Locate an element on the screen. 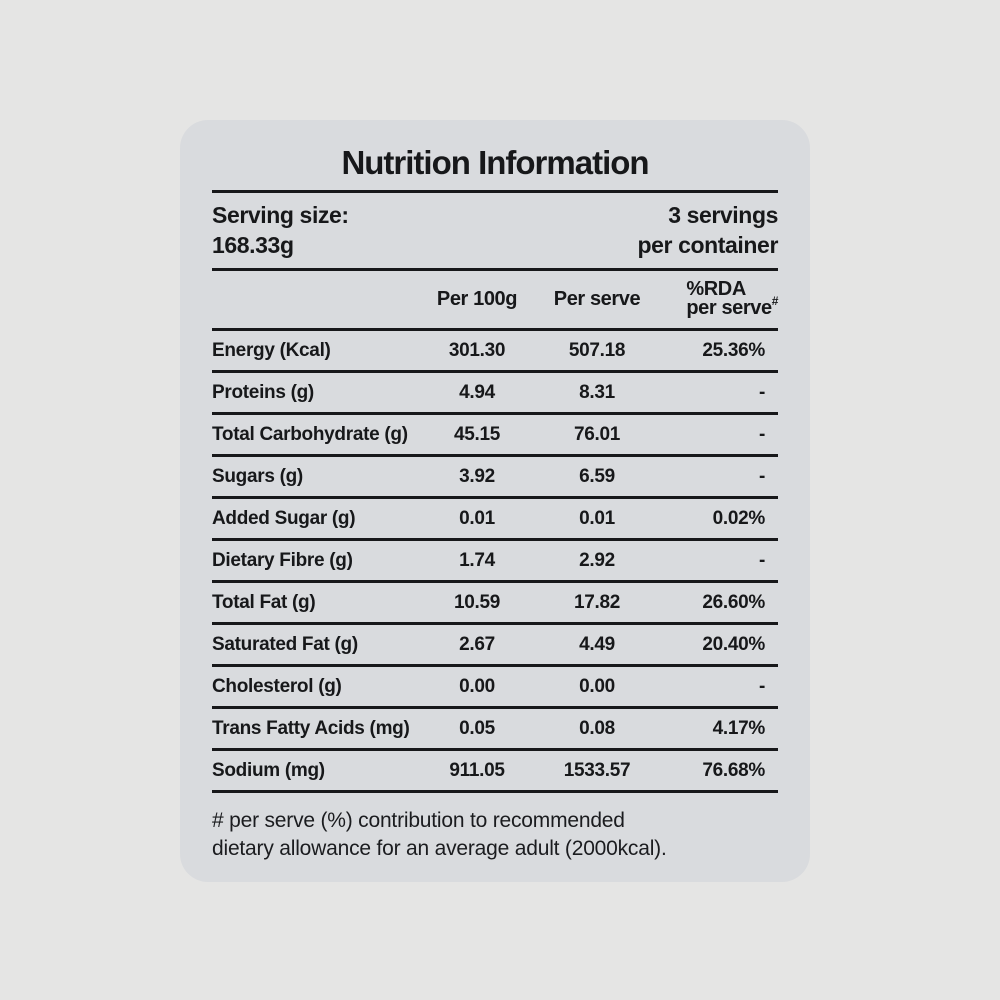 This screenshot has width=1000, height=1000. table-row: Proteins (g) 4.94 8.31 - is located at coordinates (495, 394).